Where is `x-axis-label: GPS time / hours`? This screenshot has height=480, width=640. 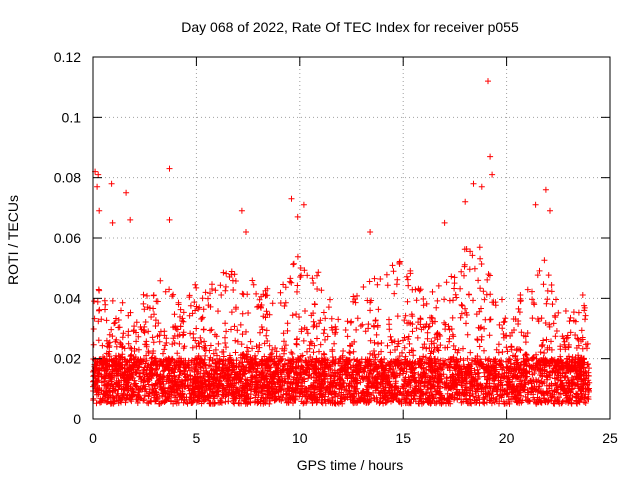
x-axis-label: GPS time / hours is located at coordinates (350, 465).